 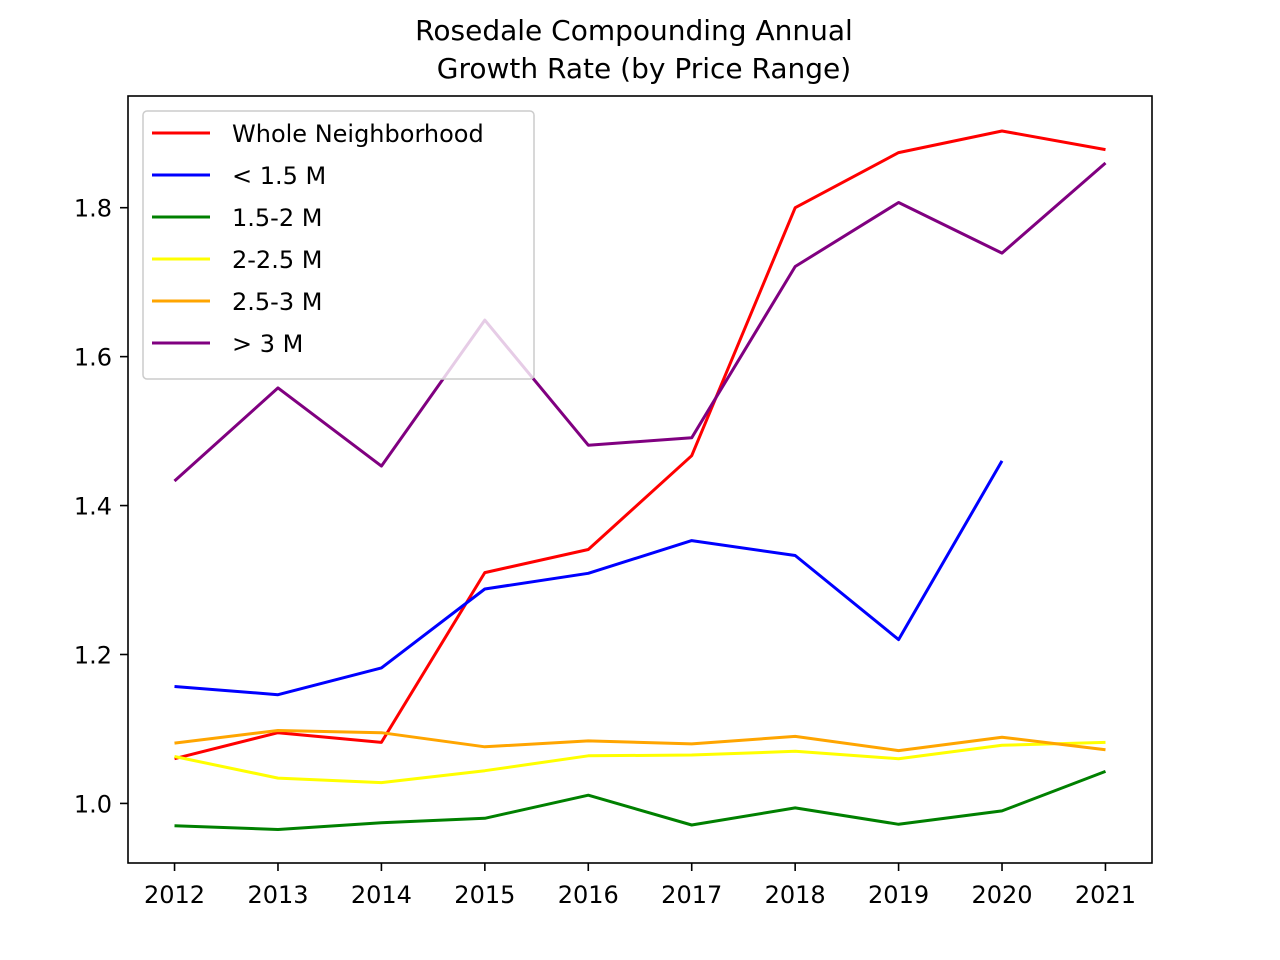 What do you see at coordinates (277, 260) in the screenshot?
I see `legend-label-2-2-5-m: 2-2.5 M` at bounding box center [277, 260].